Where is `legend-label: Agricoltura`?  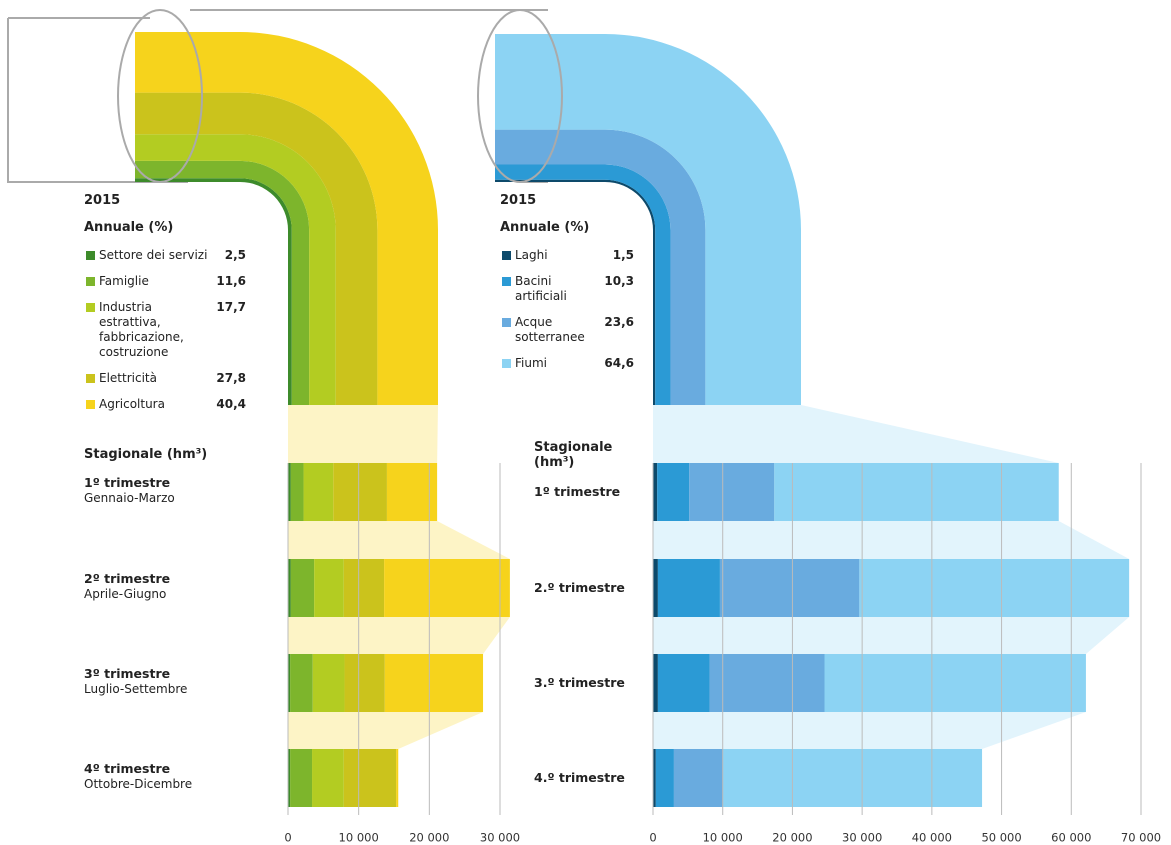 legend-label: Agricoltura is located at coordinates (132, 404).